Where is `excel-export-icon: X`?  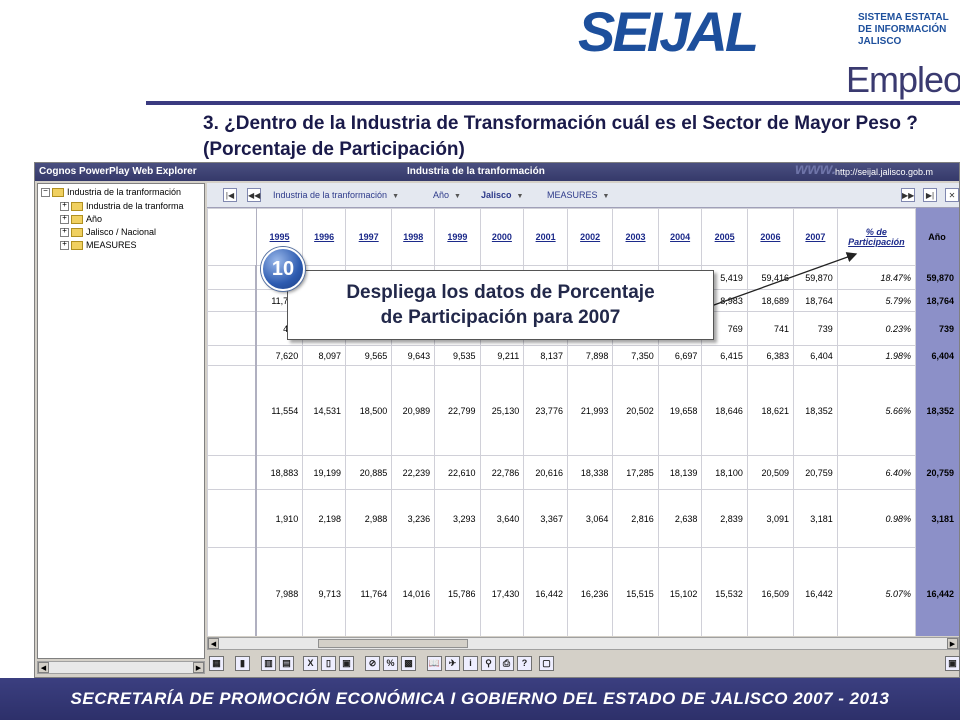 excel-export-icon: X is located at coordinates (310, 663).